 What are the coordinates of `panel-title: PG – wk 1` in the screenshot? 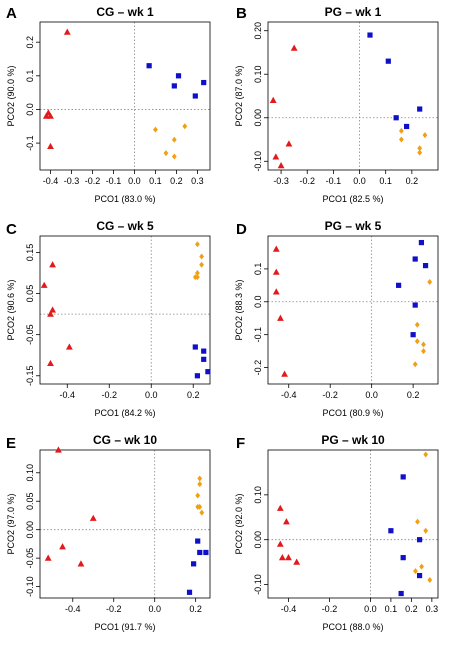 It's located at (353, 12).